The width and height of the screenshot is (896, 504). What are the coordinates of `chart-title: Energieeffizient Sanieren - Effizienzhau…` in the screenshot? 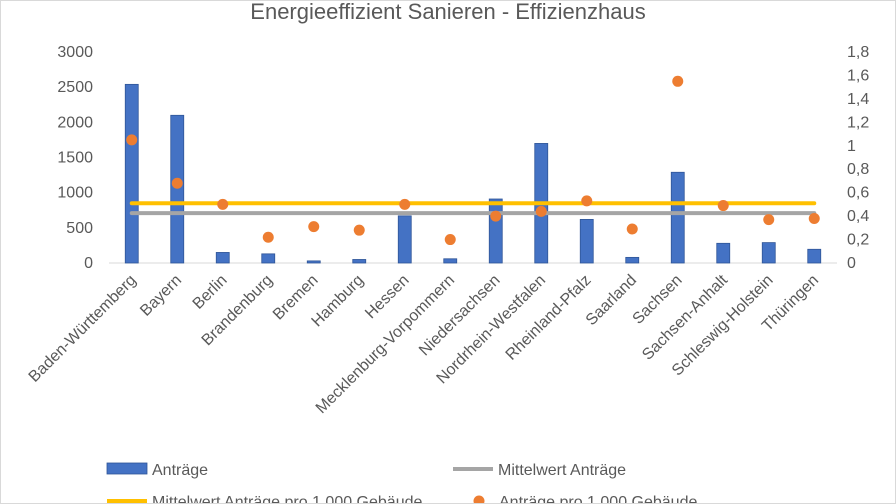 It's located at (447, 12).